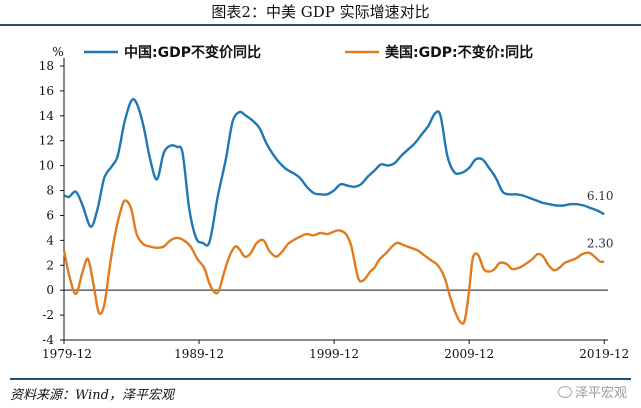 Image resolution: width=641 pixels, height=408 pixels. I want to click on y-tick-label: 16, so click(46, 91).